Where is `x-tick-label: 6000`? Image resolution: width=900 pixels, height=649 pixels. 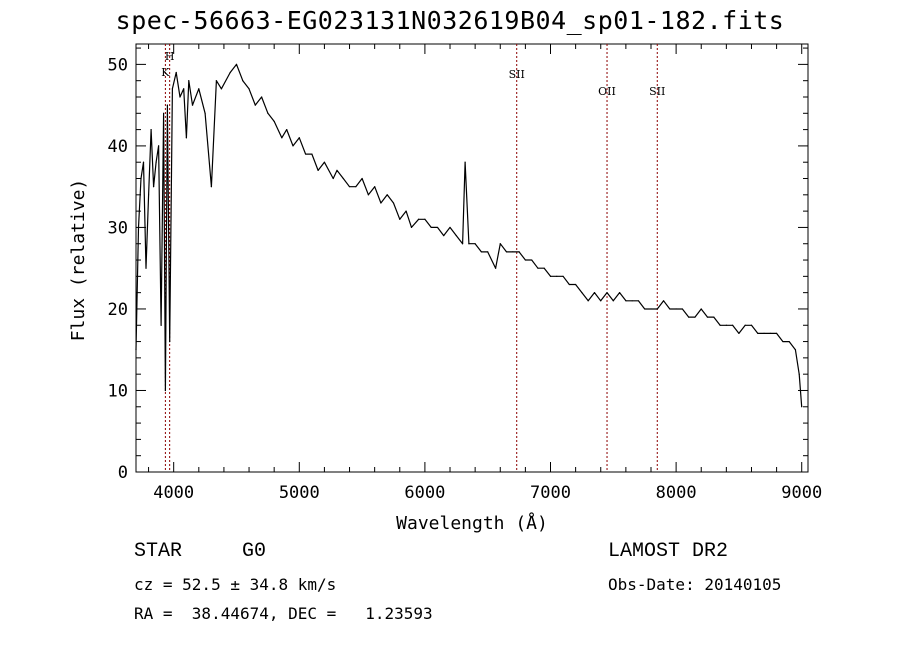
x-tick-label: 6000 is located at coordinates (424, 493).